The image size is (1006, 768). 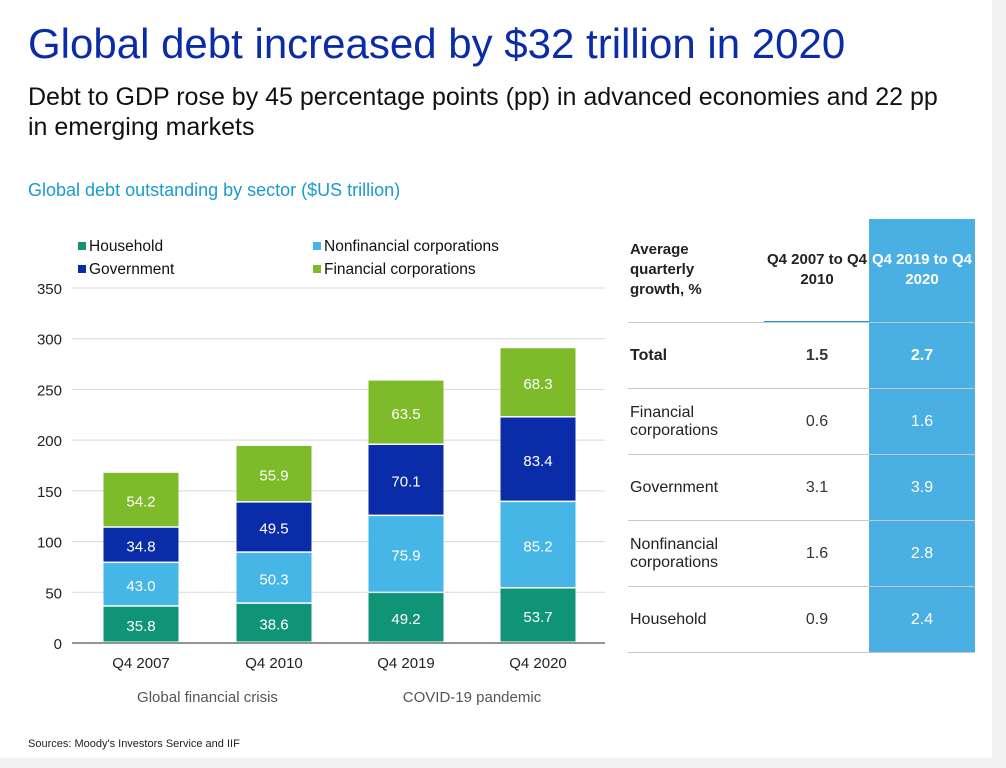 What do you see at coordinates (126, 246) in the screenshot?
I see `legend-label: Household` at bounding box center [126, 246].